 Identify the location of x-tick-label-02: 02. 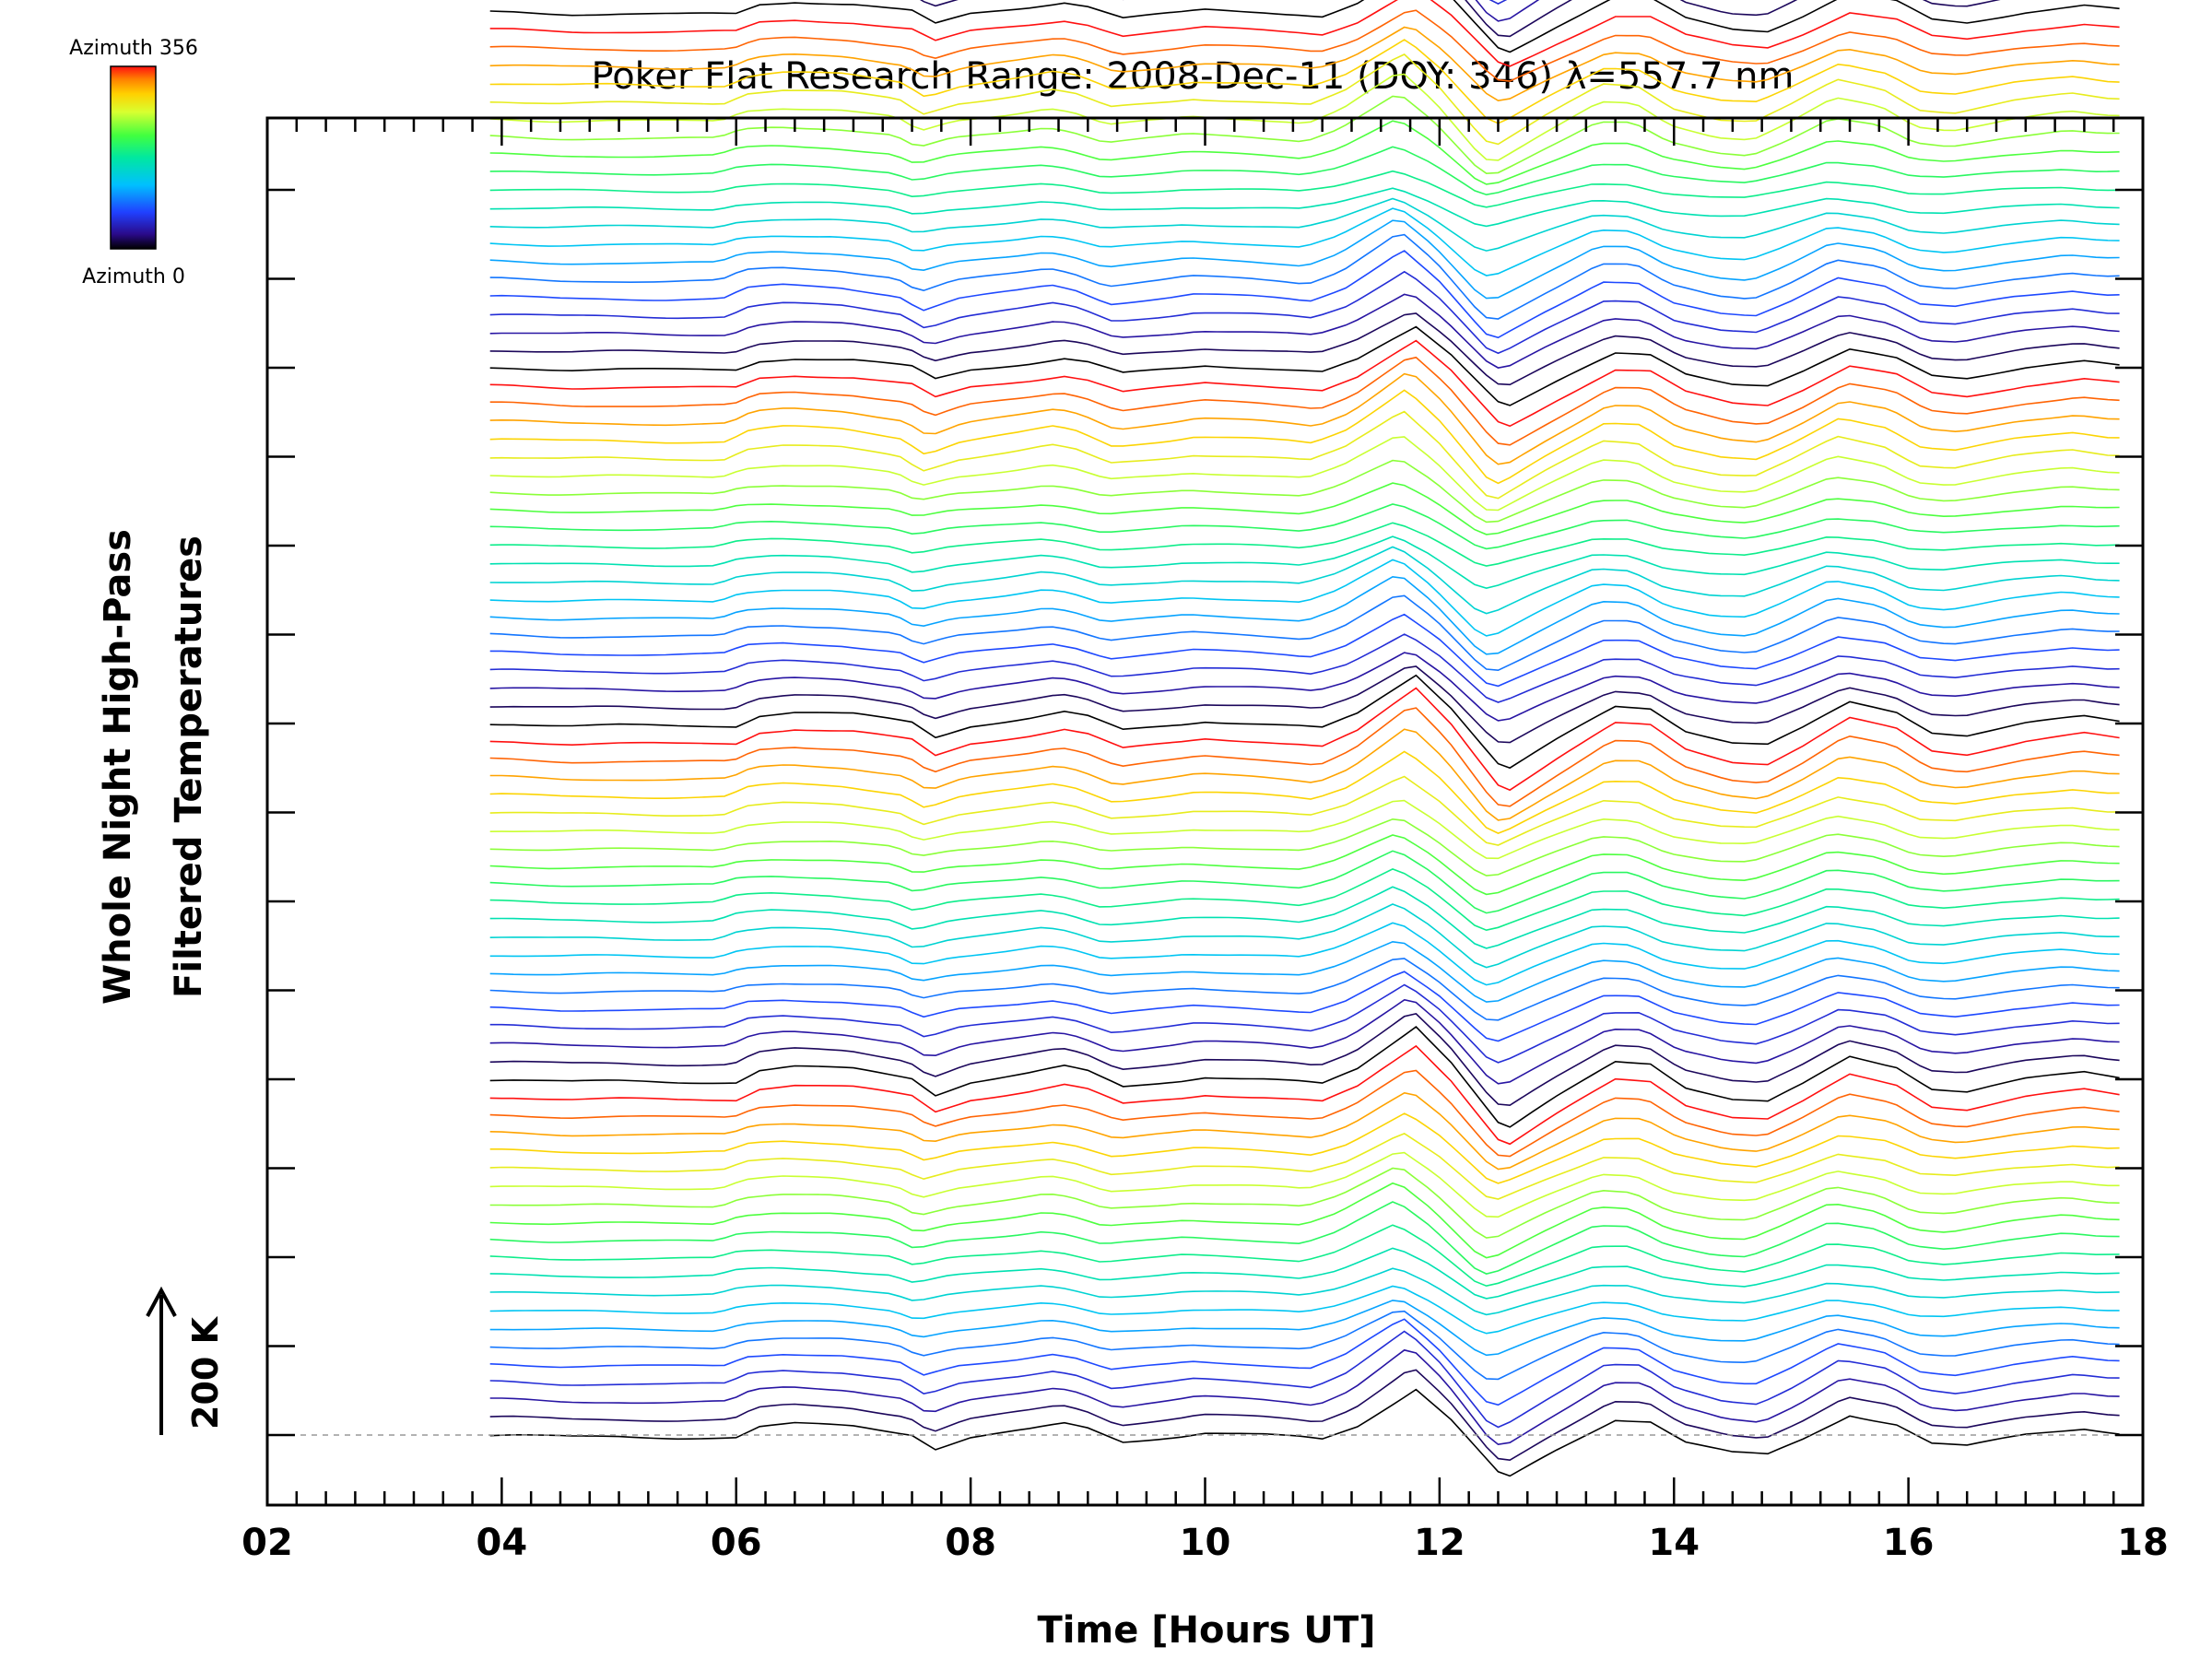
(267, 1543).